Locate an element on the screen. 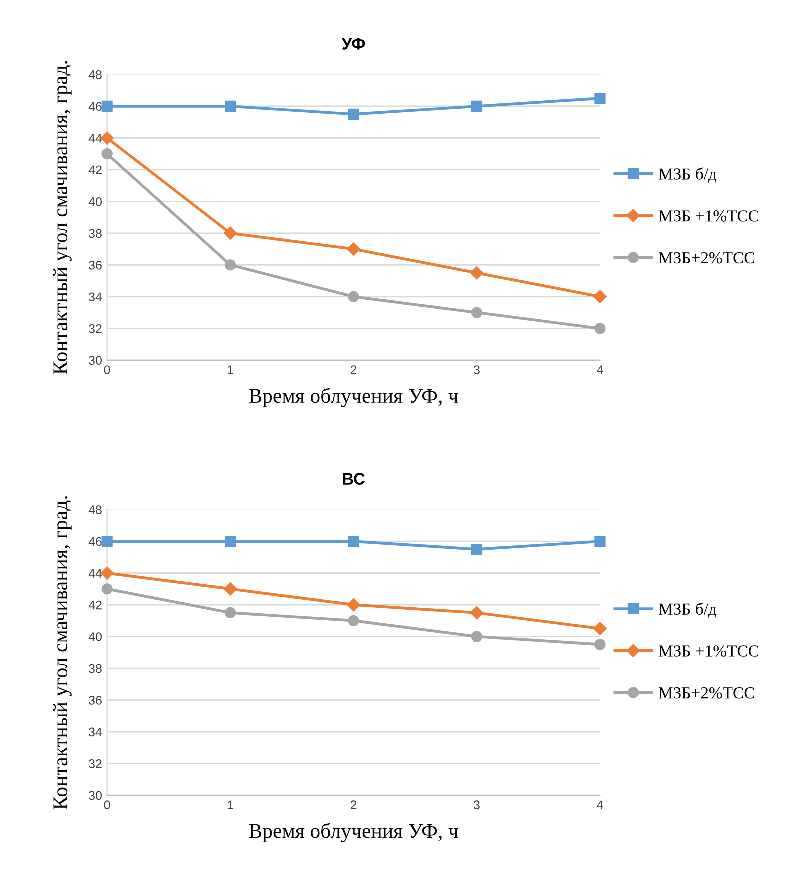 The image size is (795, 879). chart-title: ВС is located at coordinates (354, 479).